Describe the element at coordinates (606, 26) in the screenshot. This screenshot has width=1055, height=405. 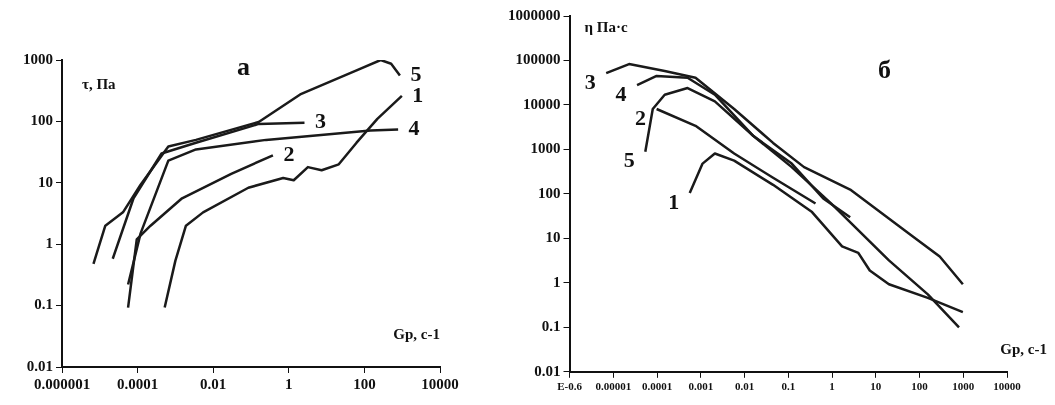
I see `y-axis-title: η Па·с` at that location.